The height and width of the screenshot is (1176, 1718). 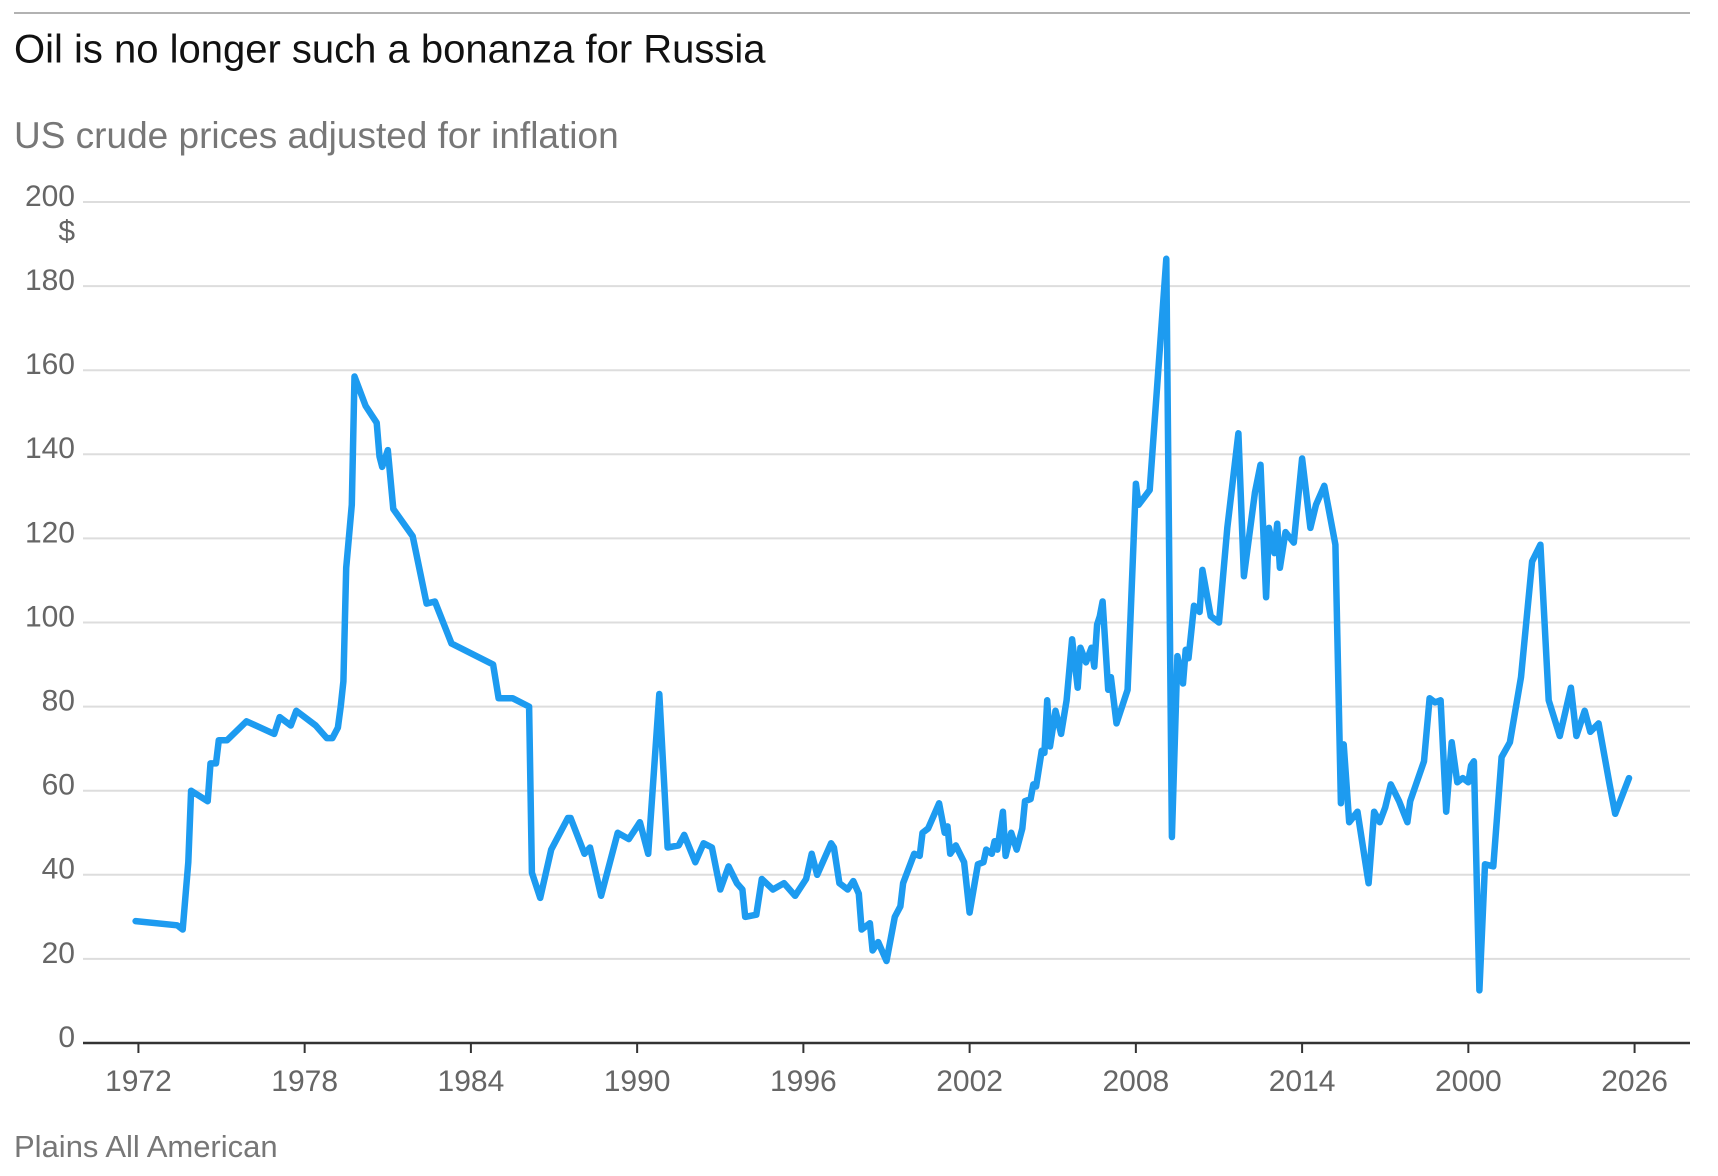 I want to click on chart-subtitle: US crude prices adjusted for inflation, so click(x=316, y=135).